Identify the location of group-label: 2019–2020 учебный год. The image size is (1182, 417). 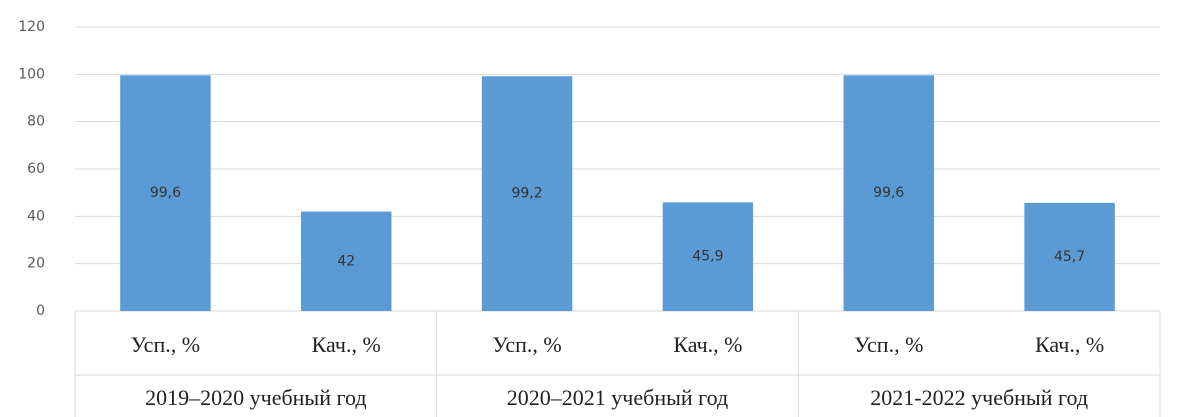
(255, 397).